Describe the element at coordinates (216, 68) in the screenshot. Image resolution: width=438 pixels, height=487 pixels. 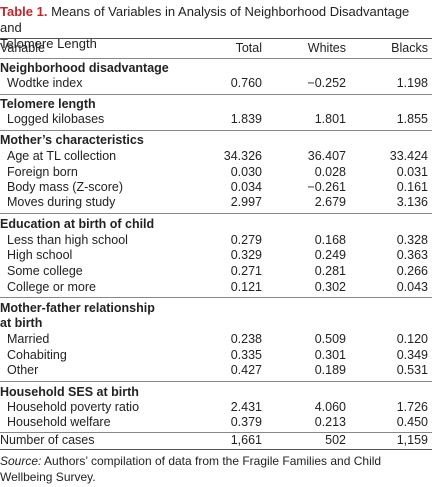
I see `section-header-row: Neighborhood disadvantage` at that location.